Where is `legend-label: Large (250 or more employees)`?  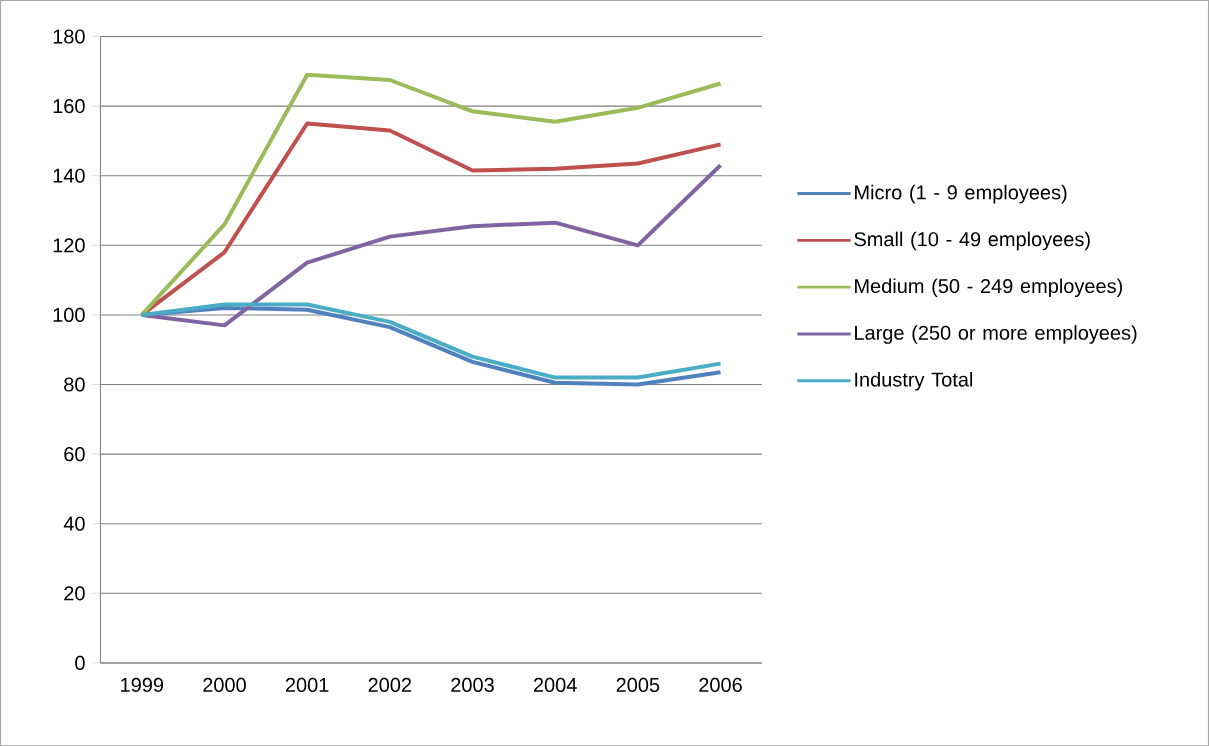 legend-label: Large (250 or more employees) is located at coordinates (996, 334).